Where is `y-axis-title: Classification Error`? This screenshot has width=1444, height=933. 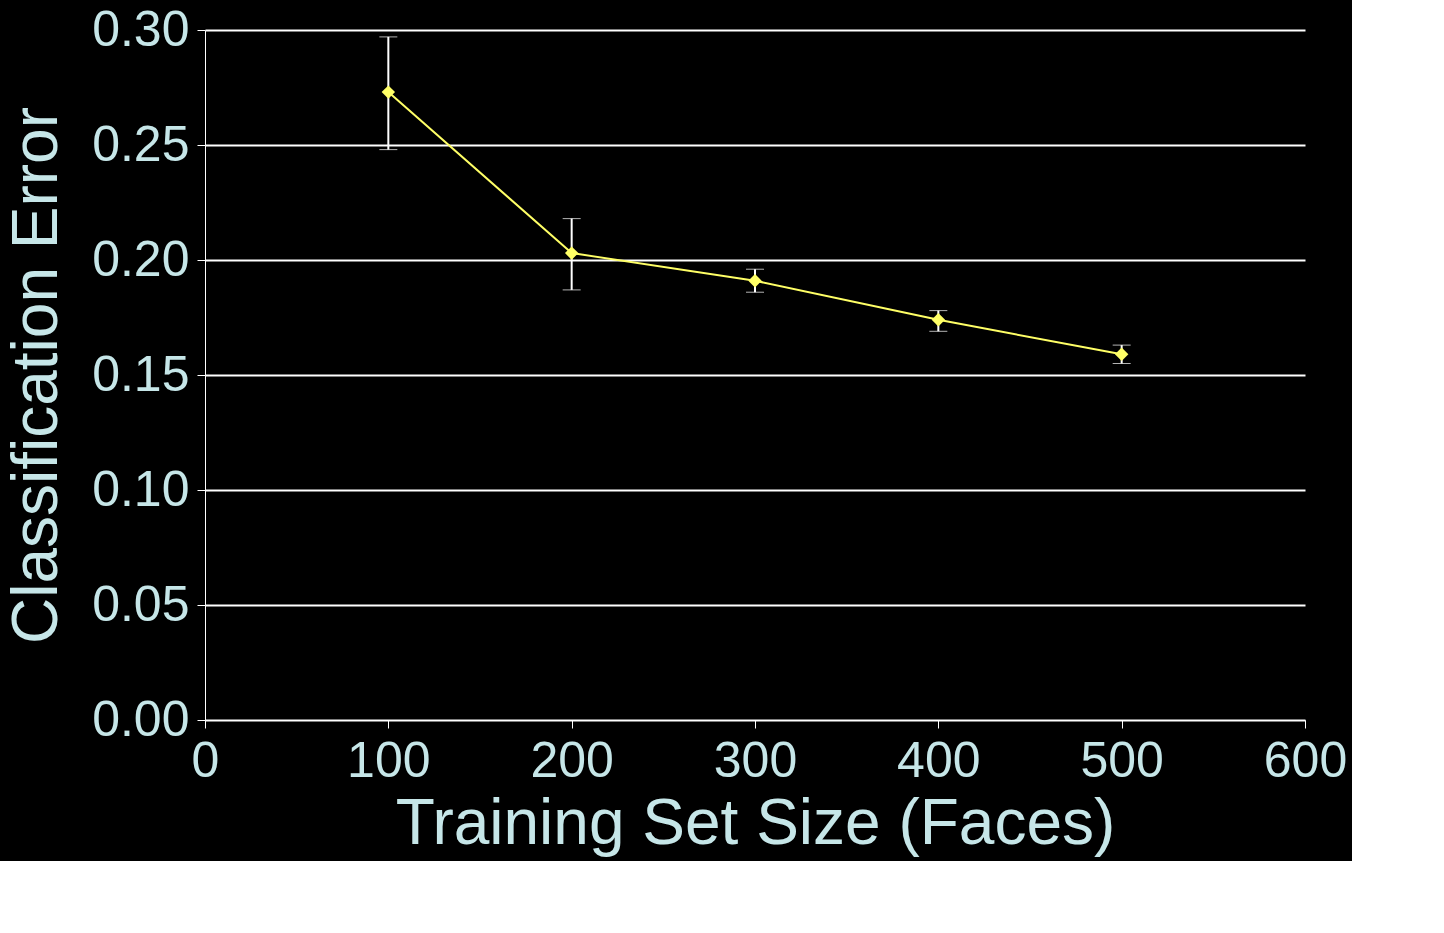
y-axis-title: Classification Error is located at coordinates (36, 375).